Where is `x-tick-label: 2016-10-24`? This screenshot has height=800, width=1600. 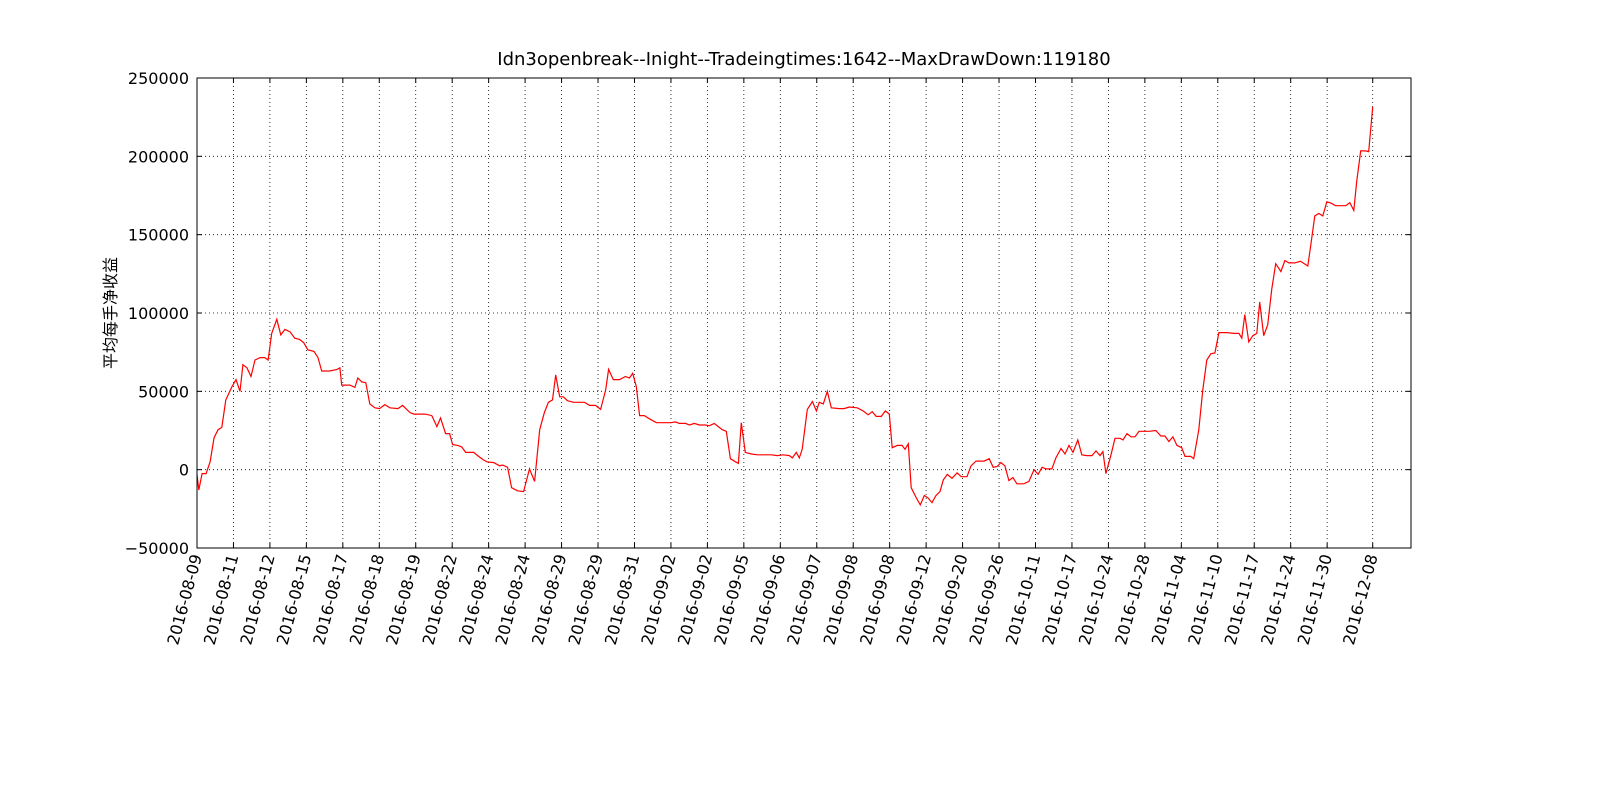 x-tick-label: 2016-10-24 is located at coordinates (1096, 599).